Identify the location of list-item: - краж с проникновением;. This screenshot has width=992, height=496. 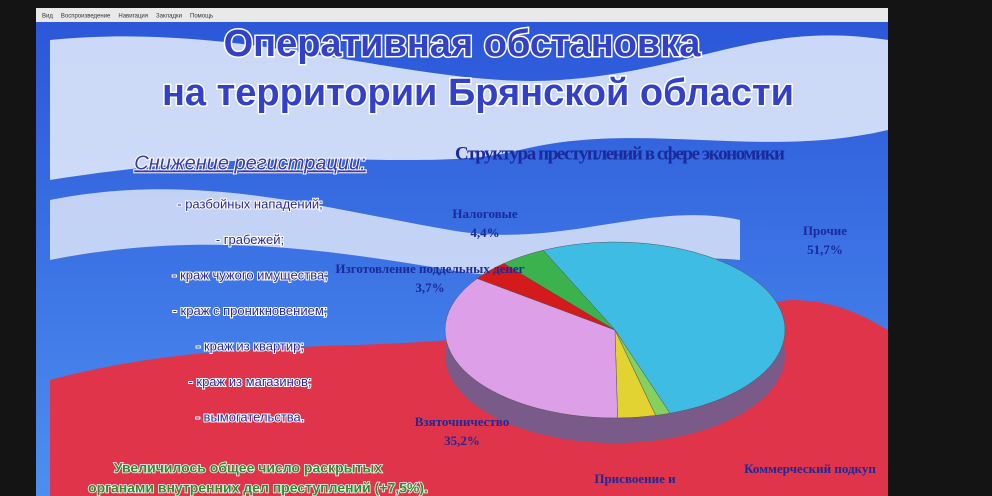
(250, 310).